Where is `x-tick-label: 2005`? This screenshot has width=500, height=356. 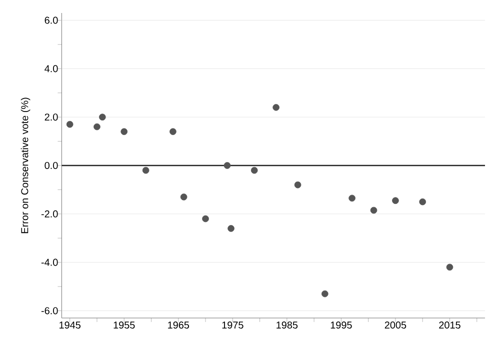 x-tick-label: 2005 is located at coordinates (395, 325).